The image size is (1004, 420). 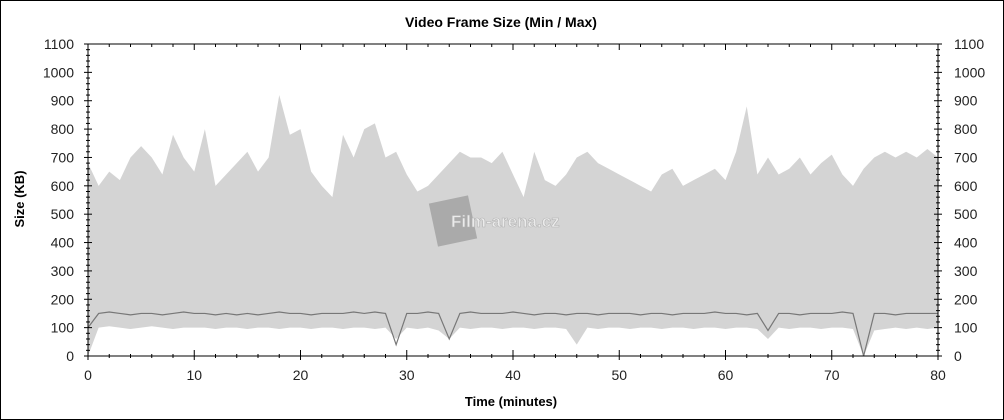 What do you see at coordinates (966, 328) in the screenshot?
I see `y-tick-label-right: 100` at bounding box center [966, 328].